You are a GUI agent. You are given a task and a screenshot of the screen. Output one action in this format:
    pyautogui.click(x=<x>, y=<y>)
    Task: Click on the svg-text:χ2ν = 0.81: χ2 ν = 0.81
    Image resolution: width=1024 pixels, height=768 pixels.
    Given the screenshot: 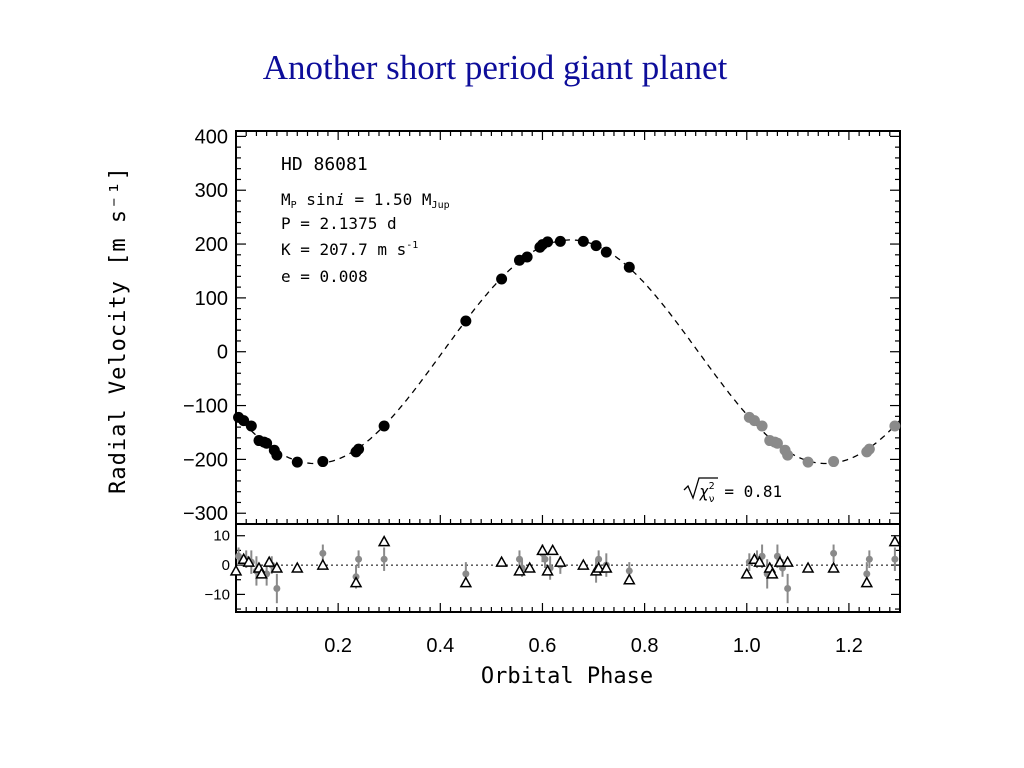 What is the action you would take?
    pyautogui.click(x=740, y=493)
    